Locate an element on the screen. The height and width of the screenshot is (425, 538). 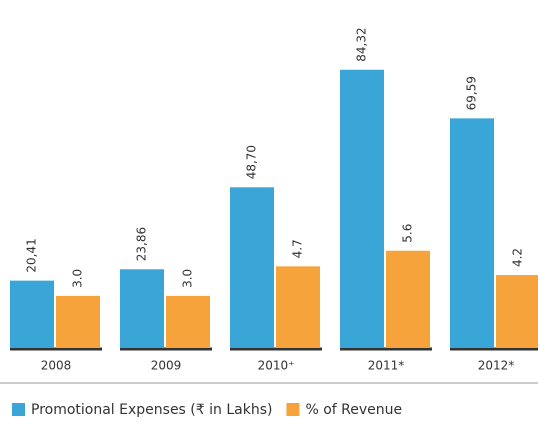
x-tick-label: 2010⁺ is located at coordinates (276, 366).